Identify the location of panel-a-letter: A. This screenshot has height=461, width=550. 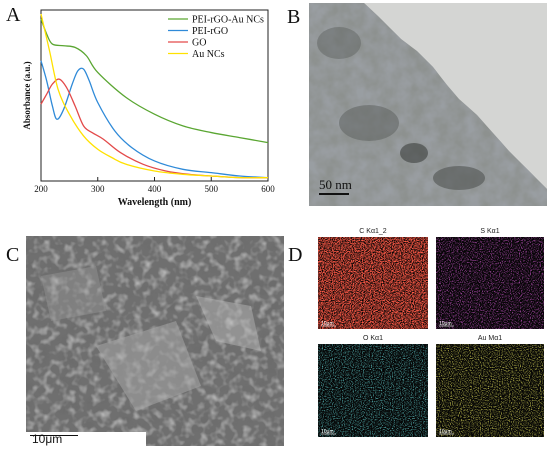
(13, 15).